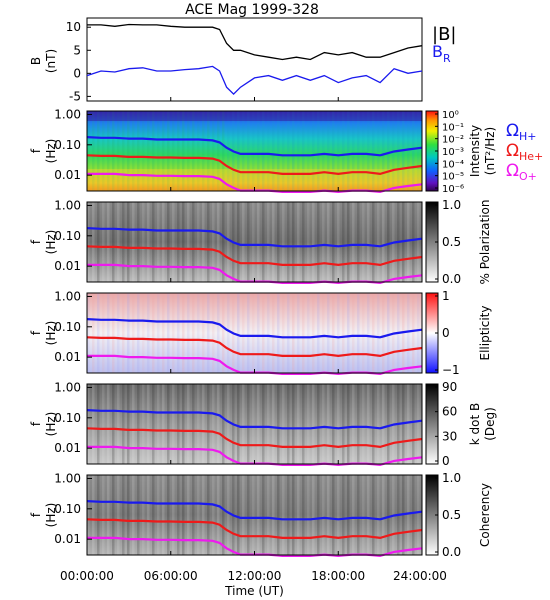 Image resolution: width=550 pixels, height=600 pixels. Describe the element at coordinates (75, 96) in the screenshot. I see `y-tick-label: -5` at that location.